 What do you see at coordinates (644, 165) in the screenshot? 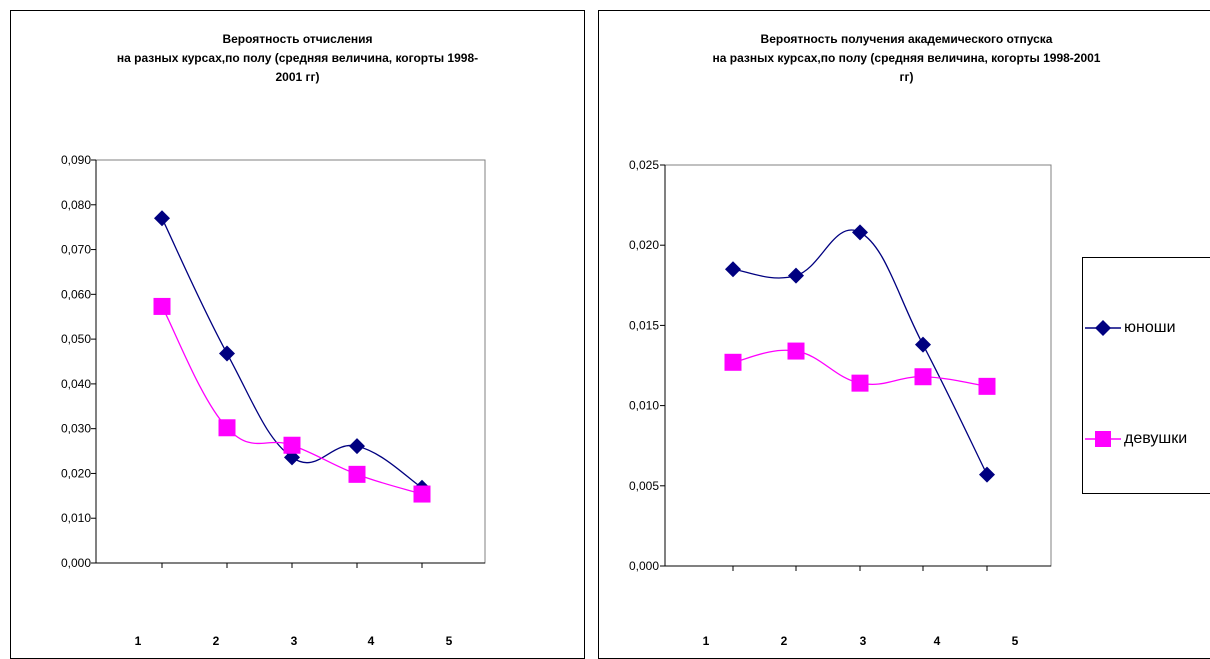
I see `y-tick-label: 0,025` at bounding box center [644, 165].